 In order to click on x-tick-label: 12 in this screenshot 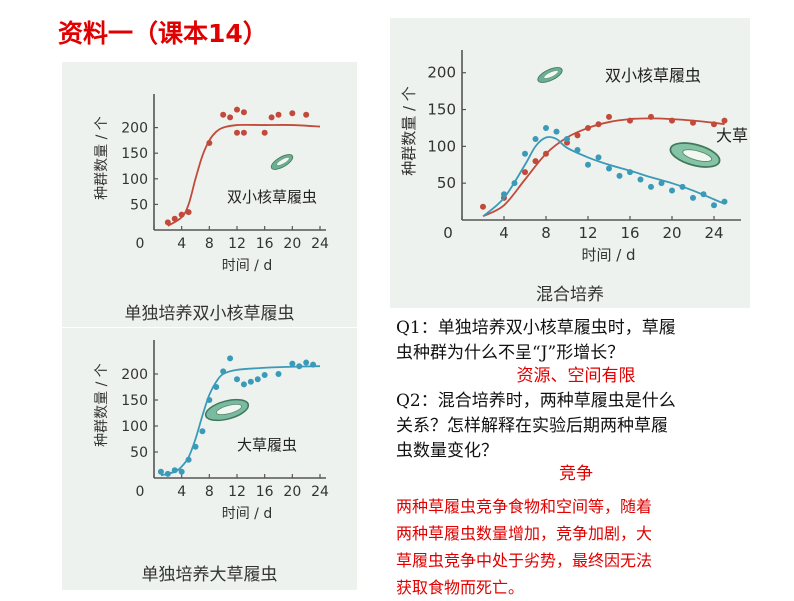, I will do `click(237, 244)`.